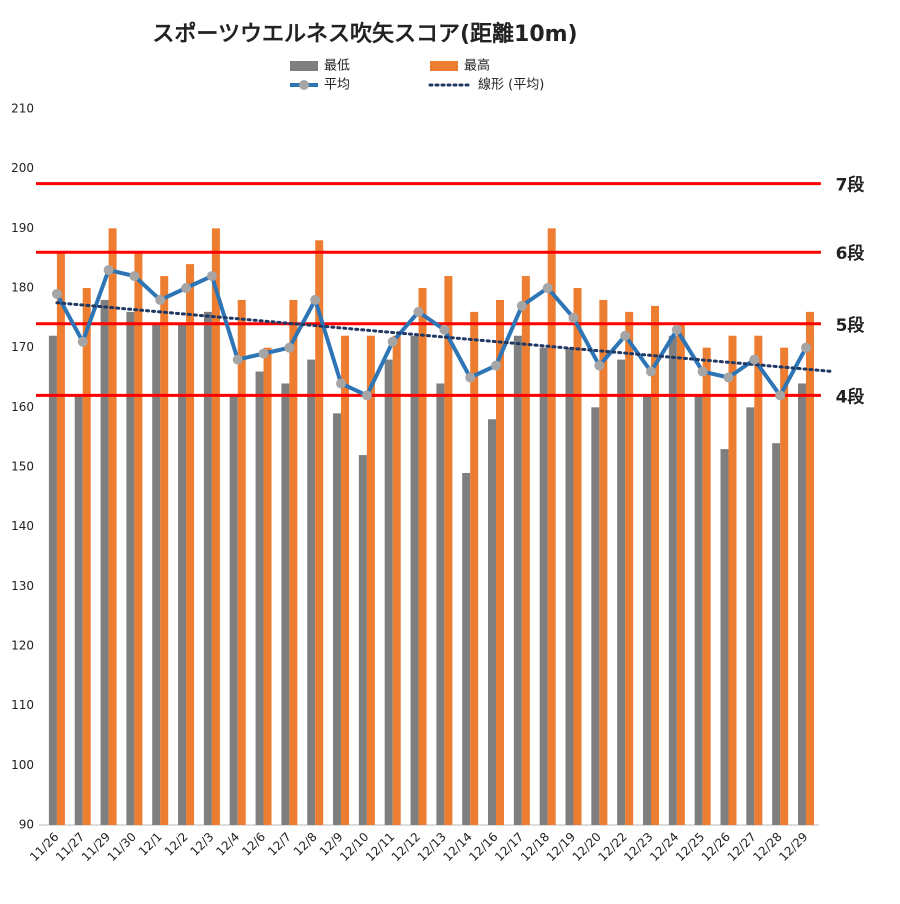 The width and height of the screenshot is (900, 904). What do you see at coordinates (477, 66) in the screenshot?
I see `legend-label: 最高` at bounding box center [477, 66].